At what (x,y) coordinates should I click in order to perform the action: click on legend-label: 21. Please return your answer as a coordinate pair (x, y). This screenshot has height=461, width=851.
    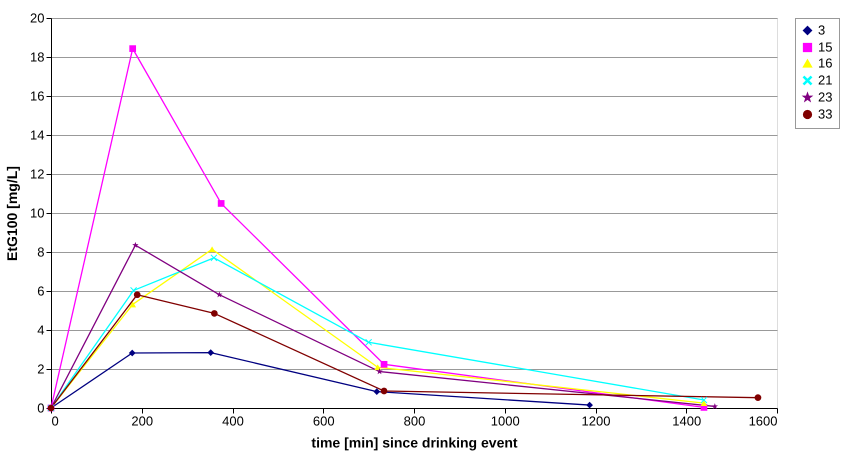
    Looking at the image, I should click on (825, 80).